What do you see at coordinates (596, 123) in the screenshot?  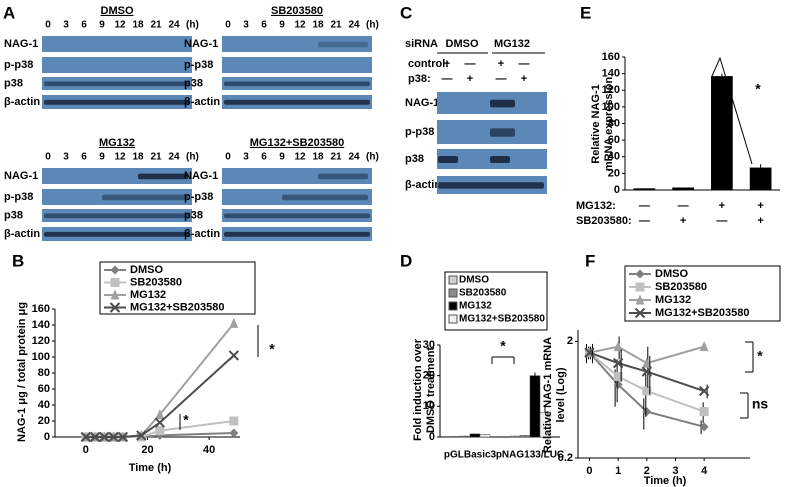 I see `y-axis-label: Relative NAG-1` at bounding box center [596, 123].